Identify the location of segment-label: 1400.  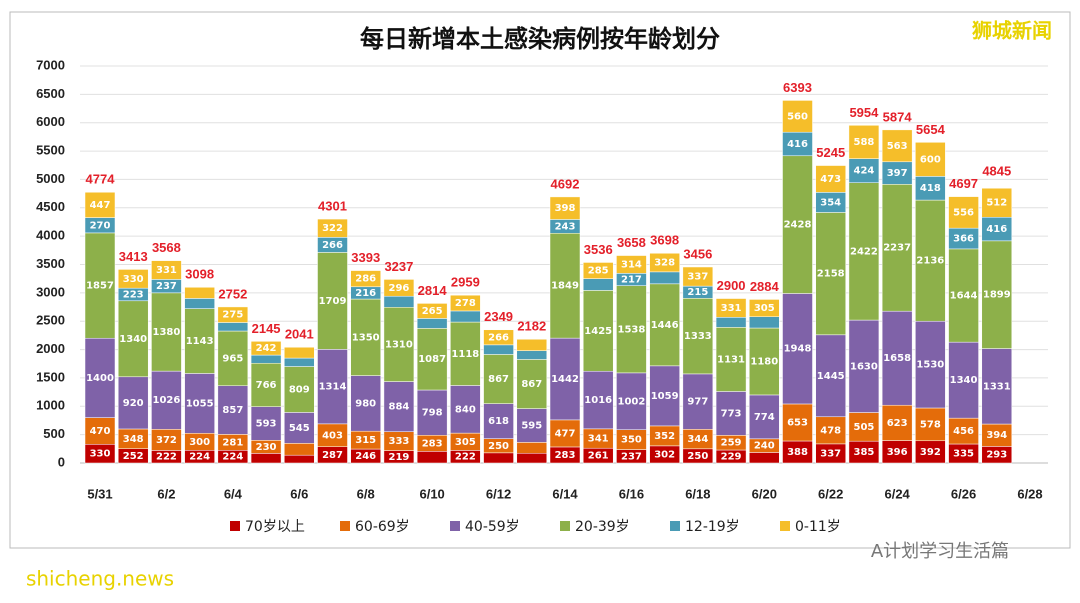
(100, 378).